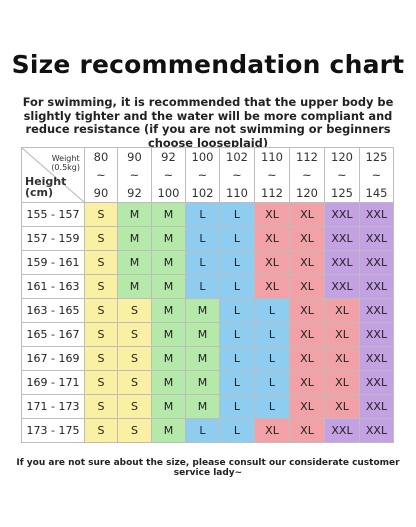 The height and width of the screenshot is (527, 416). What do you see at coordinates (53, 334) in the screenshot?
I see `height-range-cell: 165 - 167` at bounding box center [53, 334].